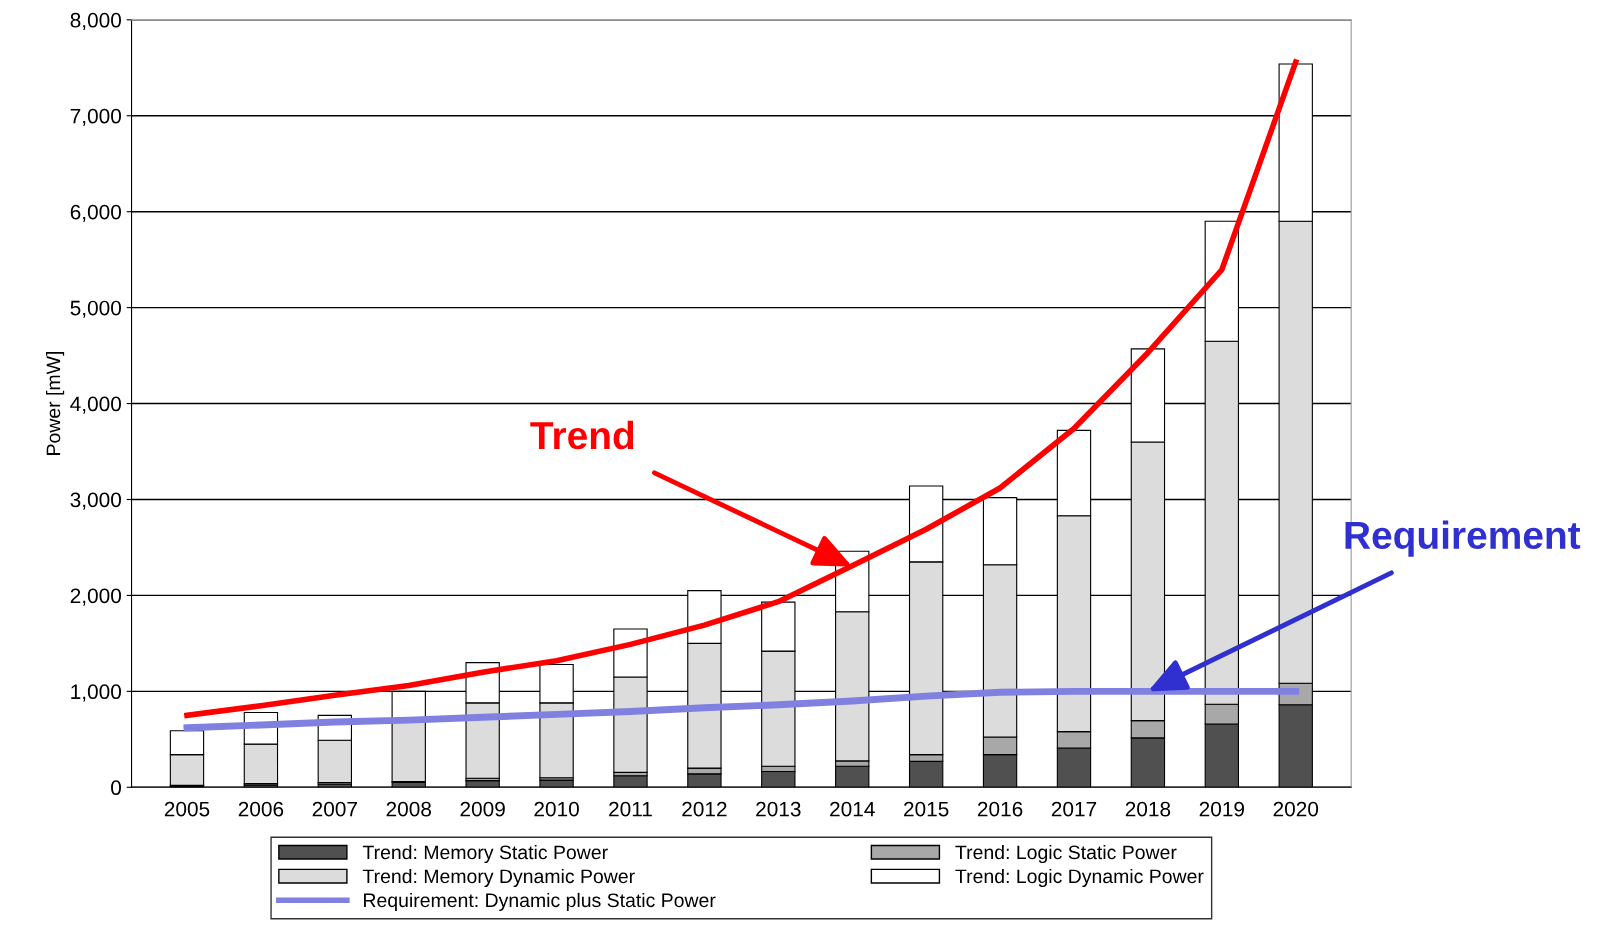 This screenshot has height=944, width=1624. Describe the element at coordinates (1074, 809) in the screenshot. I see `x-tick-label: 2017` at that location.